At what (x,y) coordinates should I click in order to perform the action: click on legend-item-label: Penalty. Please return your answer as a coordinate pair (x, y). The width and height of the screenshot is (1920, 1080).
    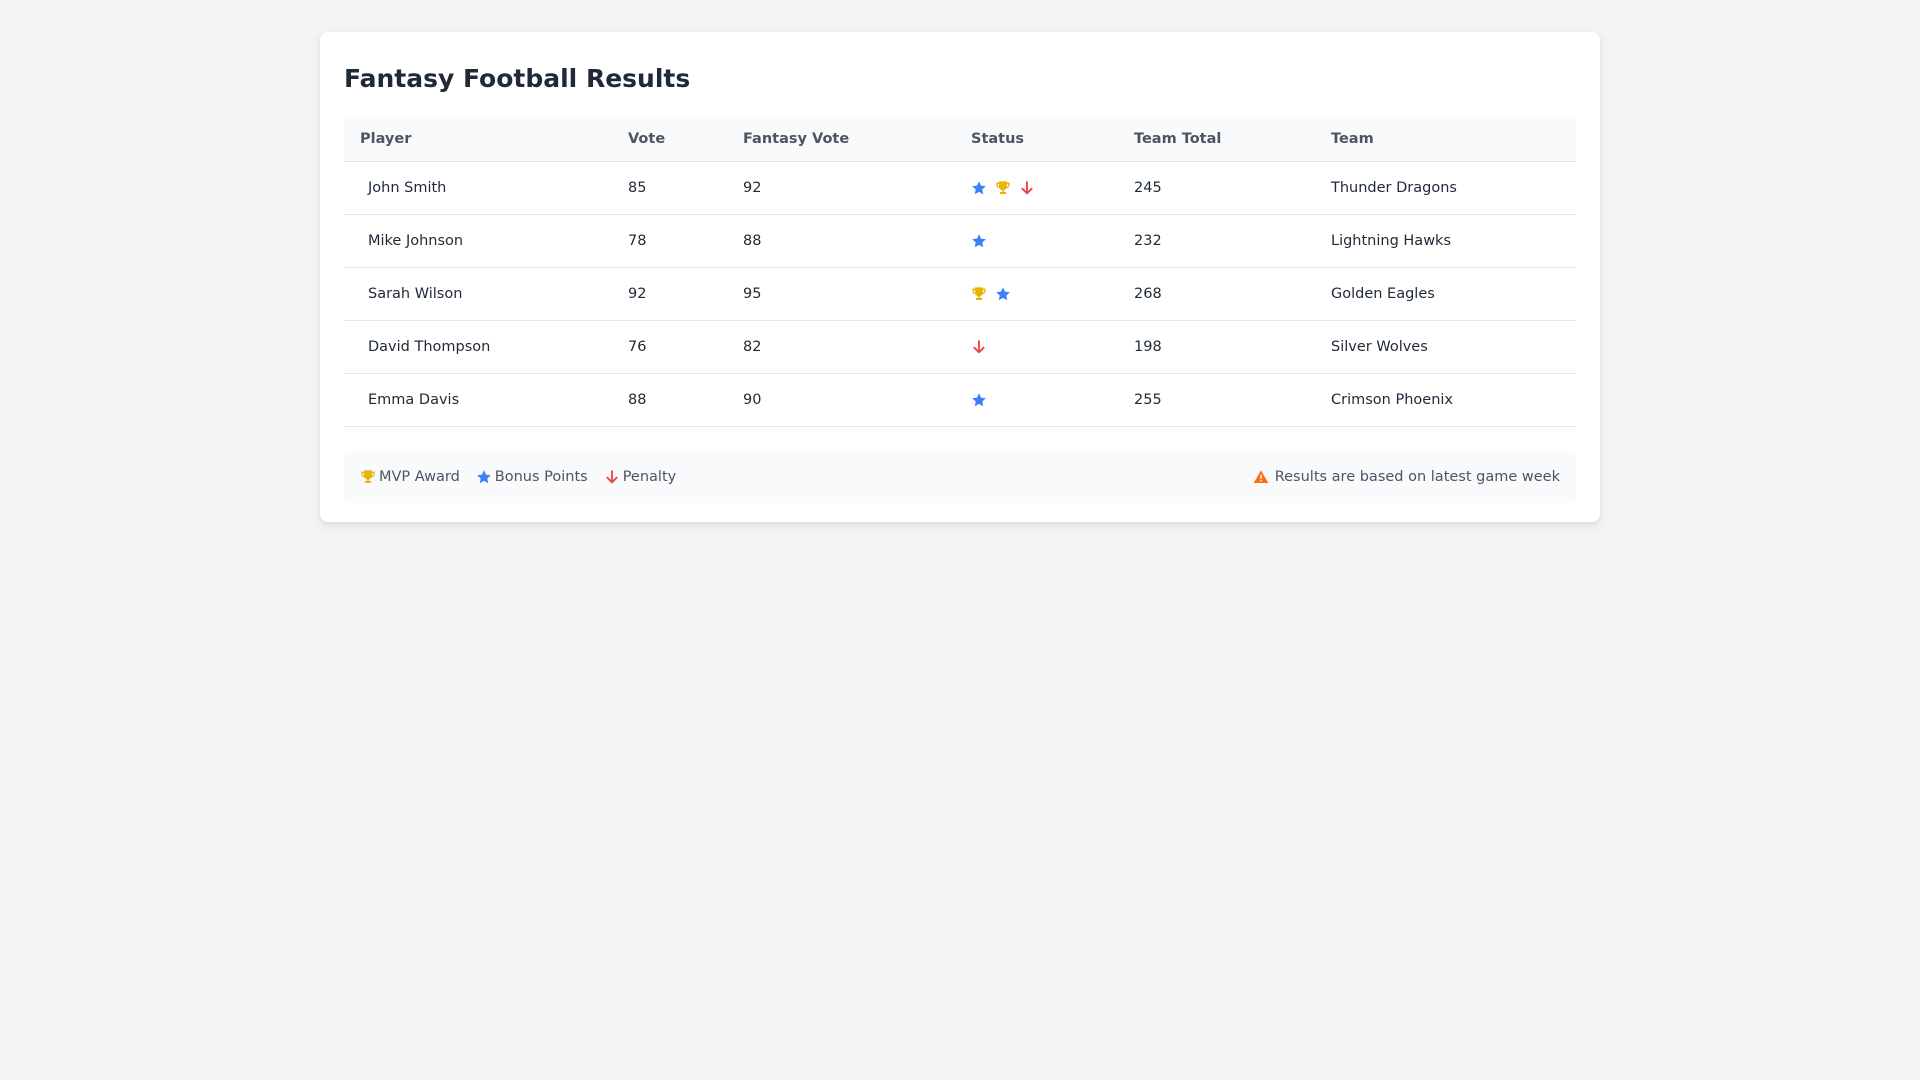
    Looking at the image, I should click on (649, 477).